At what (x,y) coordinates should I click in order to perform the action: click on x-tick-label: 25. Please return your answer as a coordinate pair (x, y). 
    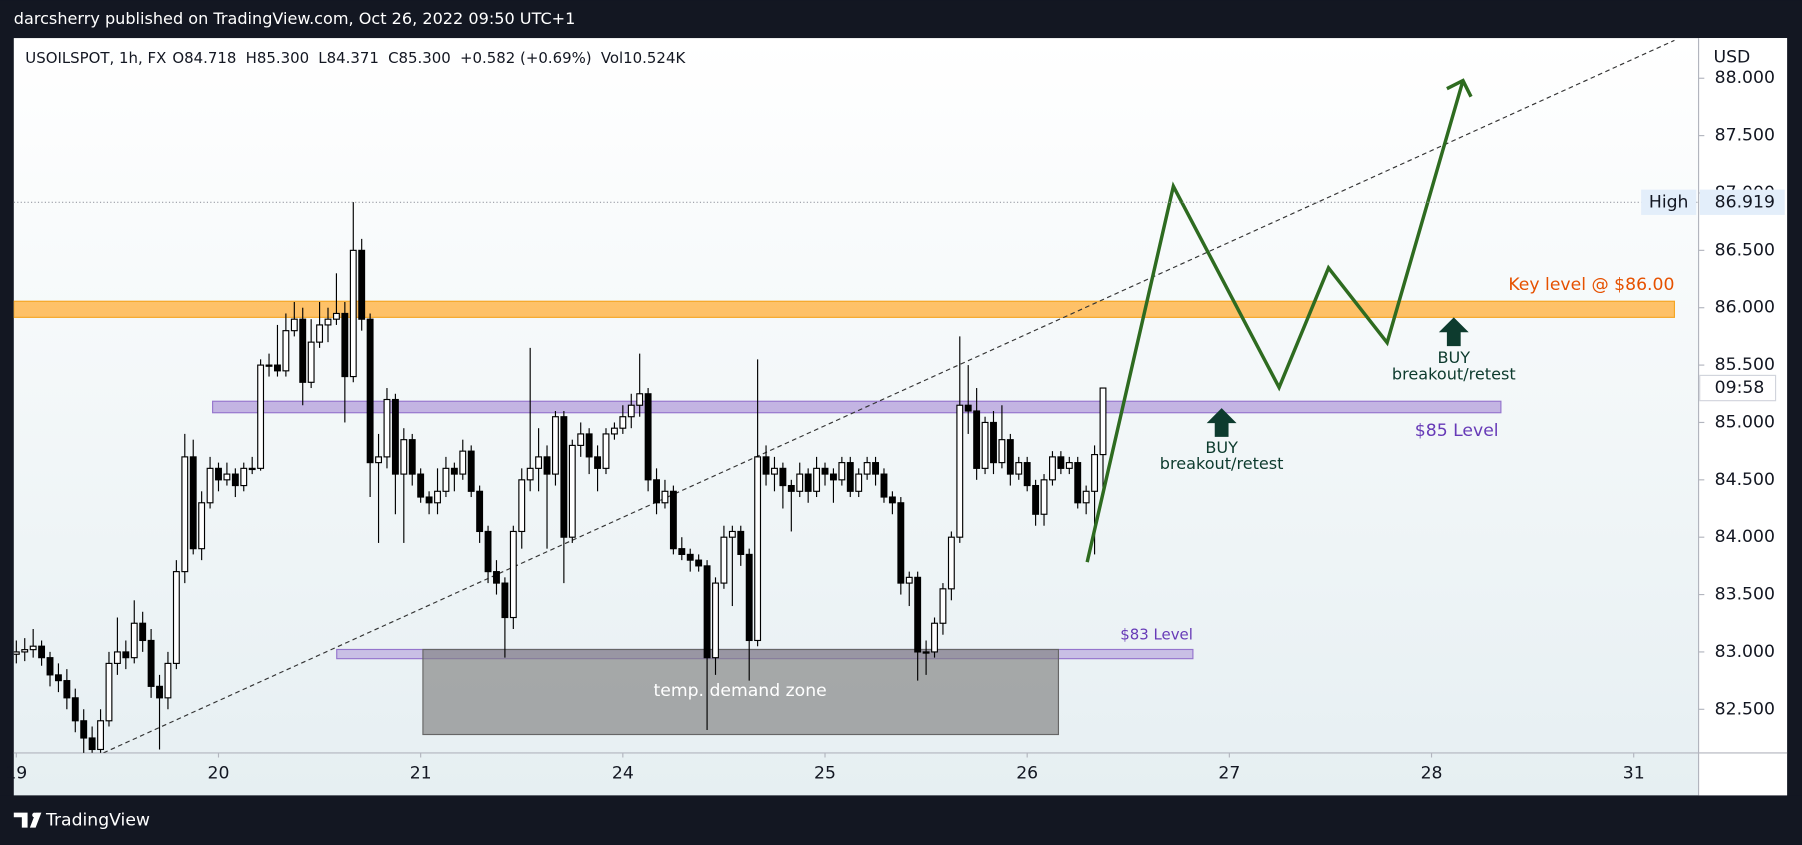
    Looking at the image, I should click on (825, 774).